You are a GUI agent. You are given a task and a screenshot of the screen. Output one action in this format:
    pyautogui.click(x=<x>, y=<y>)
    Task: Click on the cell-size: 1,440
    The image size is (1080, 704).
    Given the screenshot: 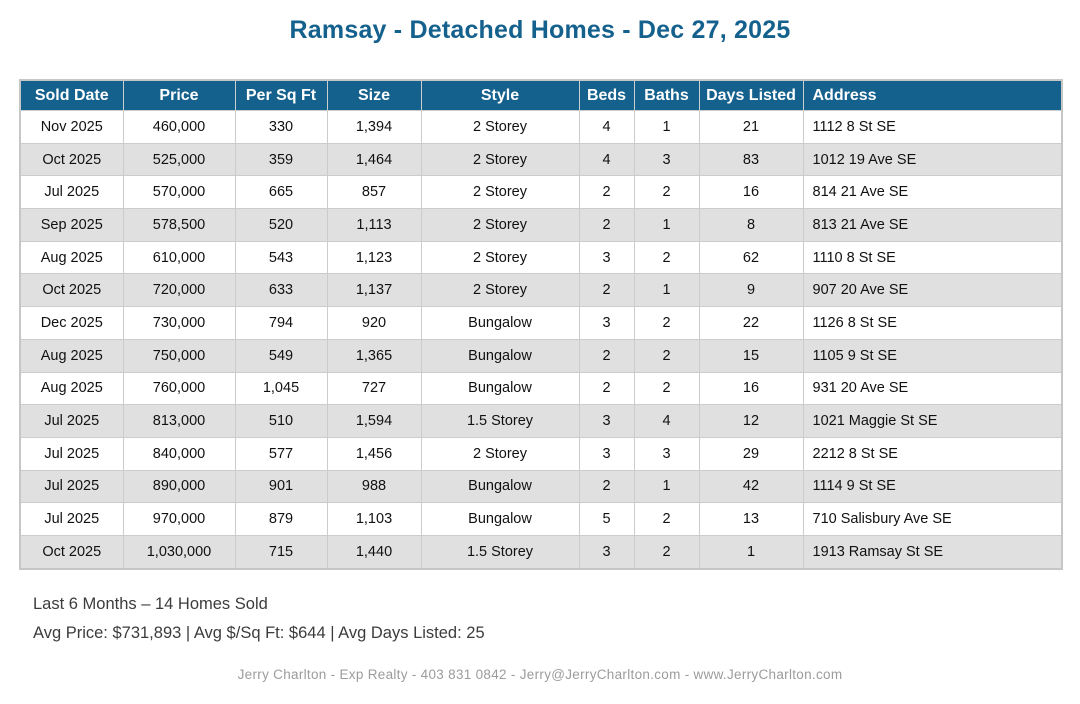 What is the action you would take?
    pyautogui.click(x=374, y=552)
    